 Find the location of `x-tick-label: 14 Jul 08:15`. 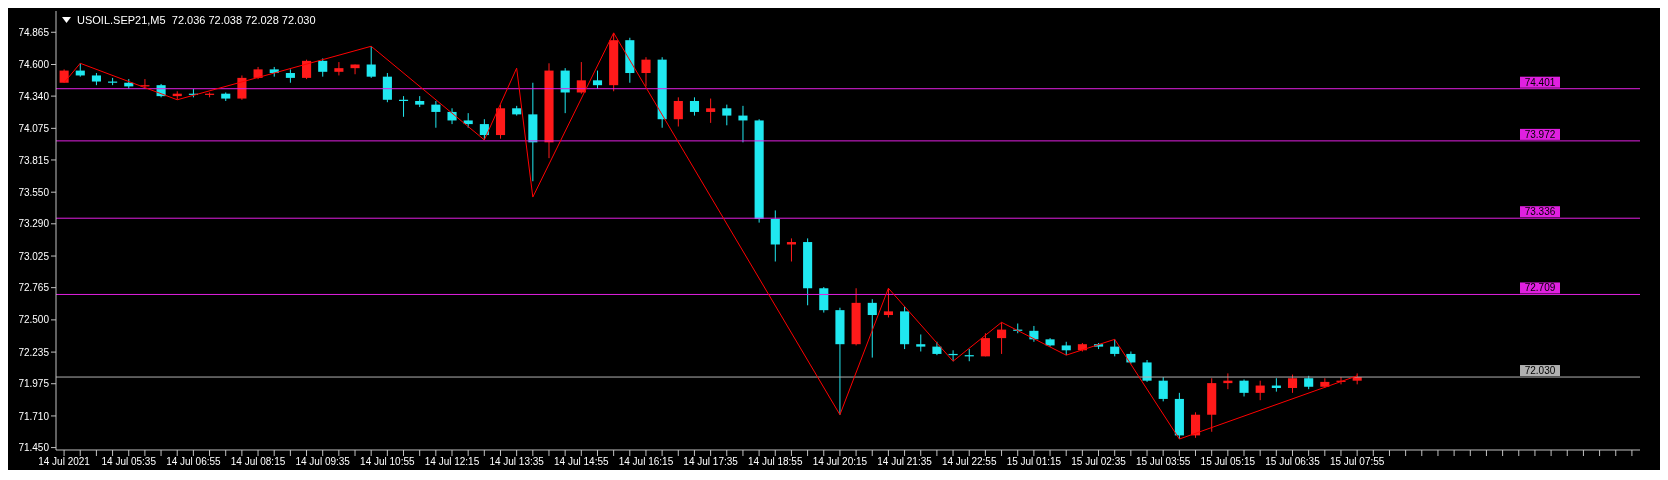

x-tick-label: 14 Jul 08:15 is located at coordinates (258, 462).